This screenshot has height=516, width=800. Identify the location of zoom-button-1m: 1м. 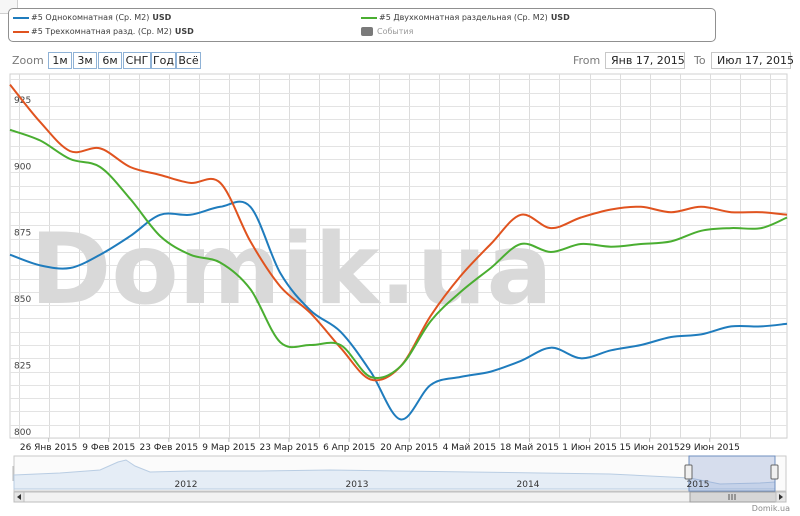
(60, 60).